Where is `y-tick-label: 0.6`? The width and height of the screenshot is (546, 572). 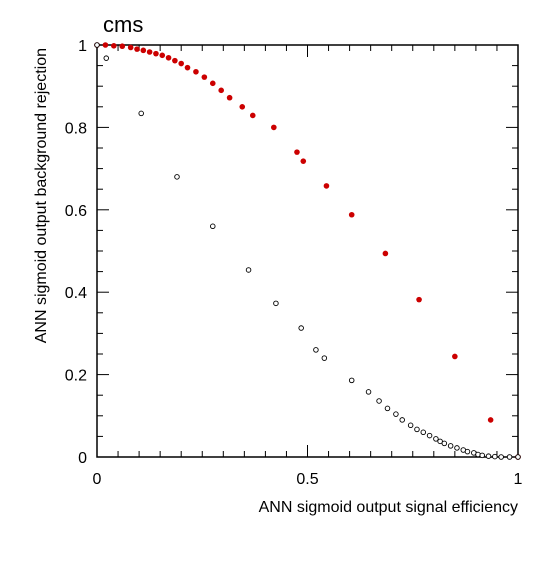 y-tick-label: 0.6 is located at coordinates (76, 211).